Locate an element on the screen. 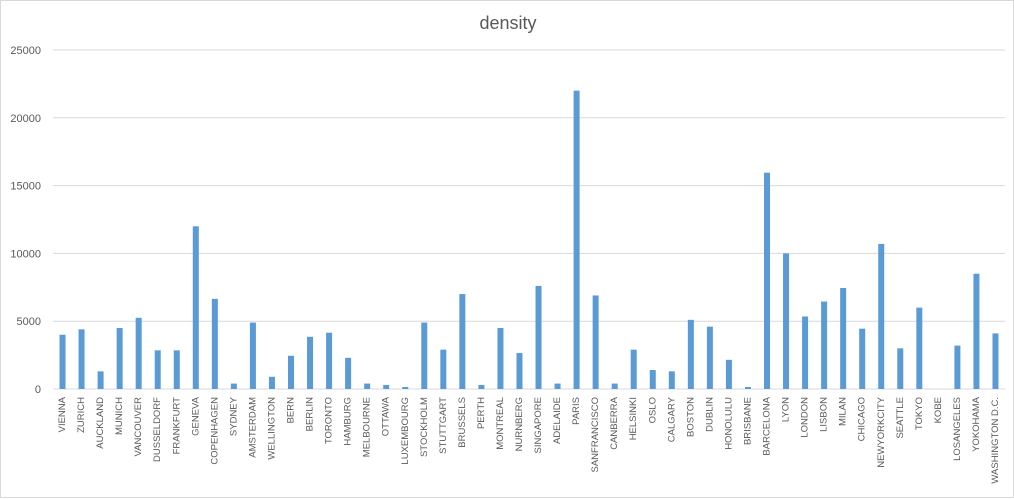 The height and width of the screenshot is (499, 1014). x-tick-label: MILAN is located at coordinates (843, 411).